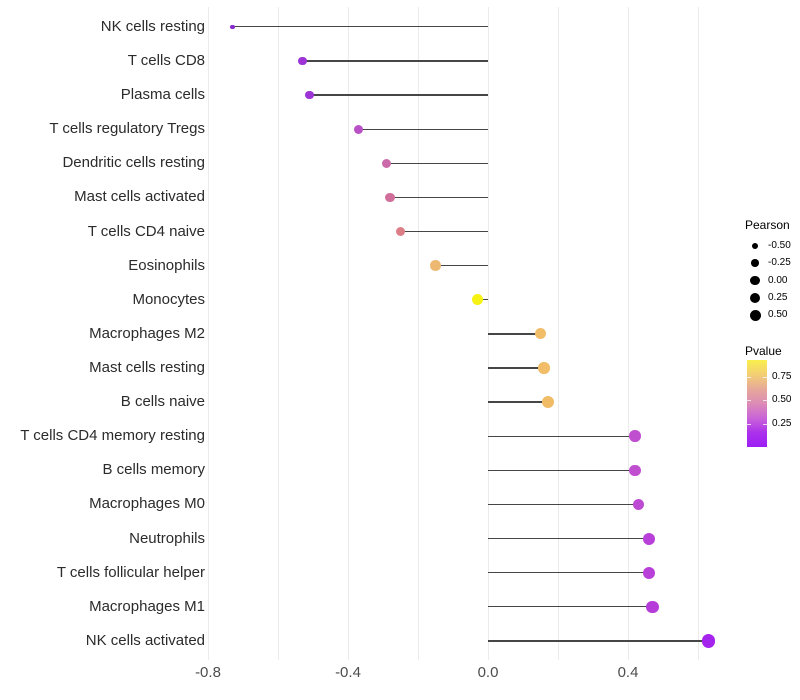 This screenshot has width=800, height=700. What do you see at coordinates (782, 376) in the screenshot?
I see `pvalue-tick-label: 0.75` at bounding box center [782, 376].